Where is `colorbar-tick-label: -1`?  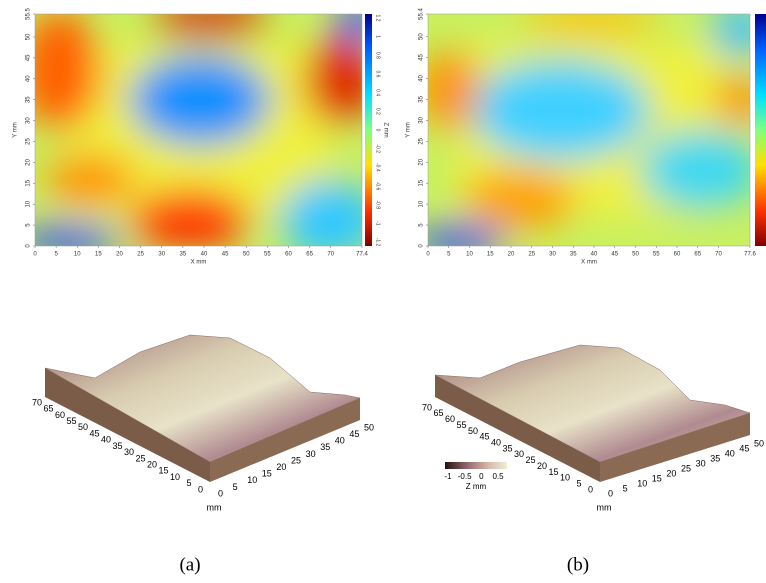
colorbar-tick-label: -1 is located at coordinates (378, 223).